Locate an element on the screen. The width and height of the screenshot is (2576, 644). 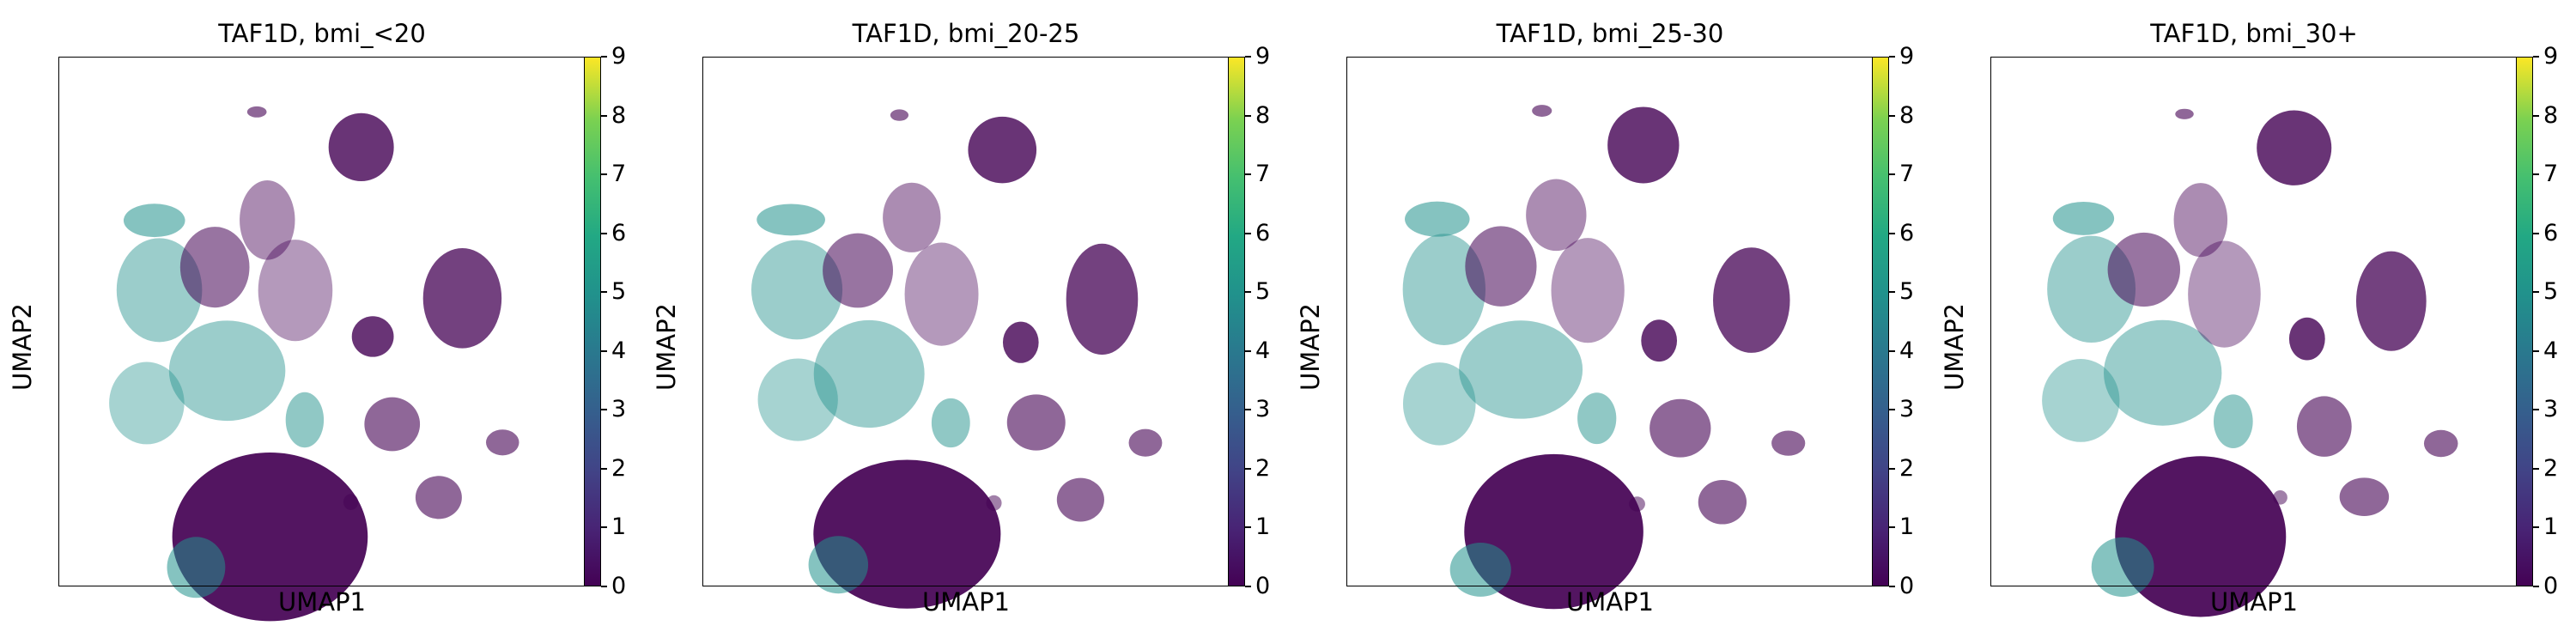
y-axis-label: UMAP2 is located at coordinates (1310, 347).